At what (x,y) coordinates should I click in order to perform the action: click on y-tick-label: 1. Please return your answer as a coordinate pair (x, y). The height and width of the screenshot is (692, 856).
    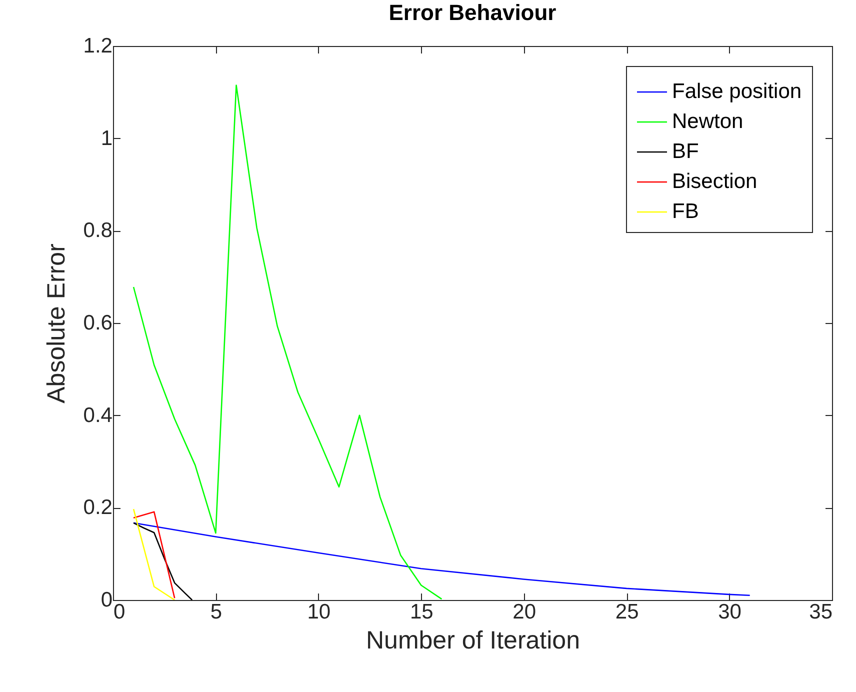
    Looking at the image, I should click on (106, 138).